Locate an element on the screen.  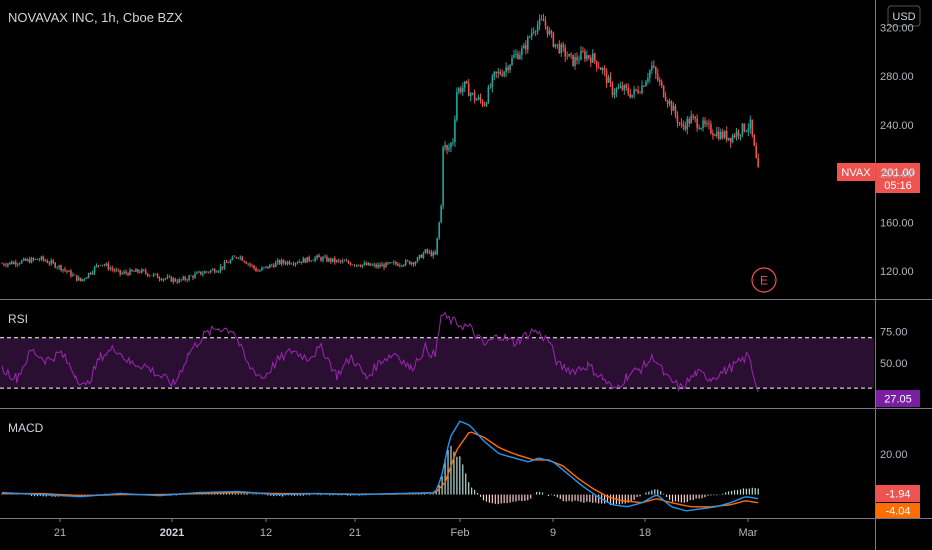
price-tick-label: 160.00 is located at coordinates (897, 223).